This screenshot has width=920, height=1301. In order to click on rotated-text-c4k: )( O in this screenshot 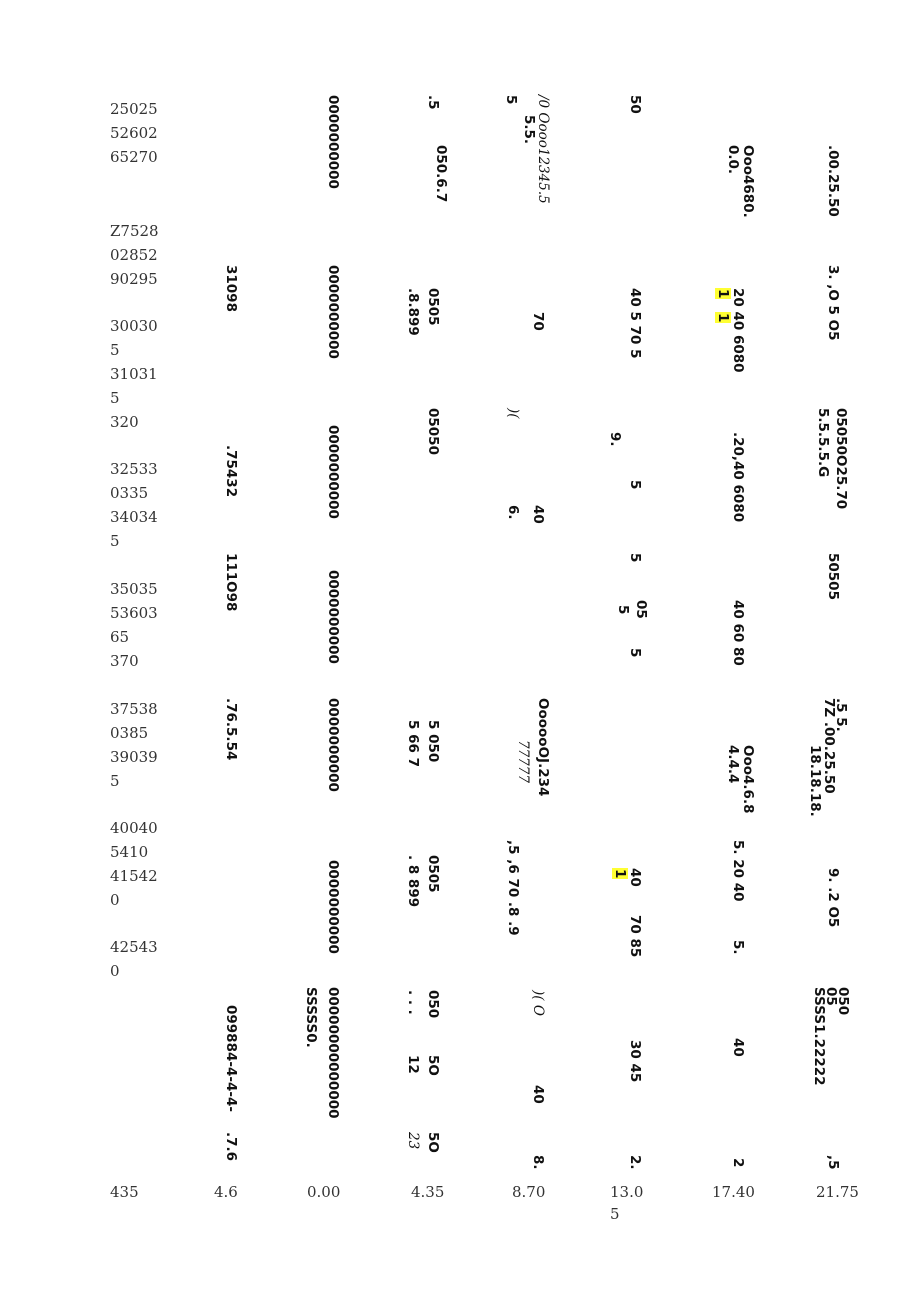, I will do `click(538, 1003)`.